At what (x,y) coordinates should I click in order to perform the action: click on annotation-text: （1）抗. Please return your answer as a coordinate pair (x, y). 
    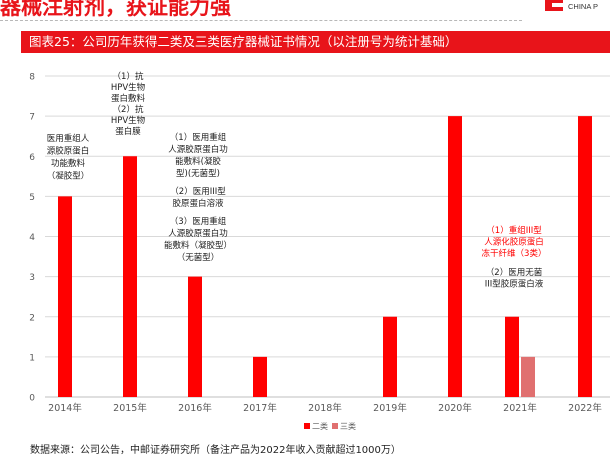
    Looking at the image, I should click on (128, 76).